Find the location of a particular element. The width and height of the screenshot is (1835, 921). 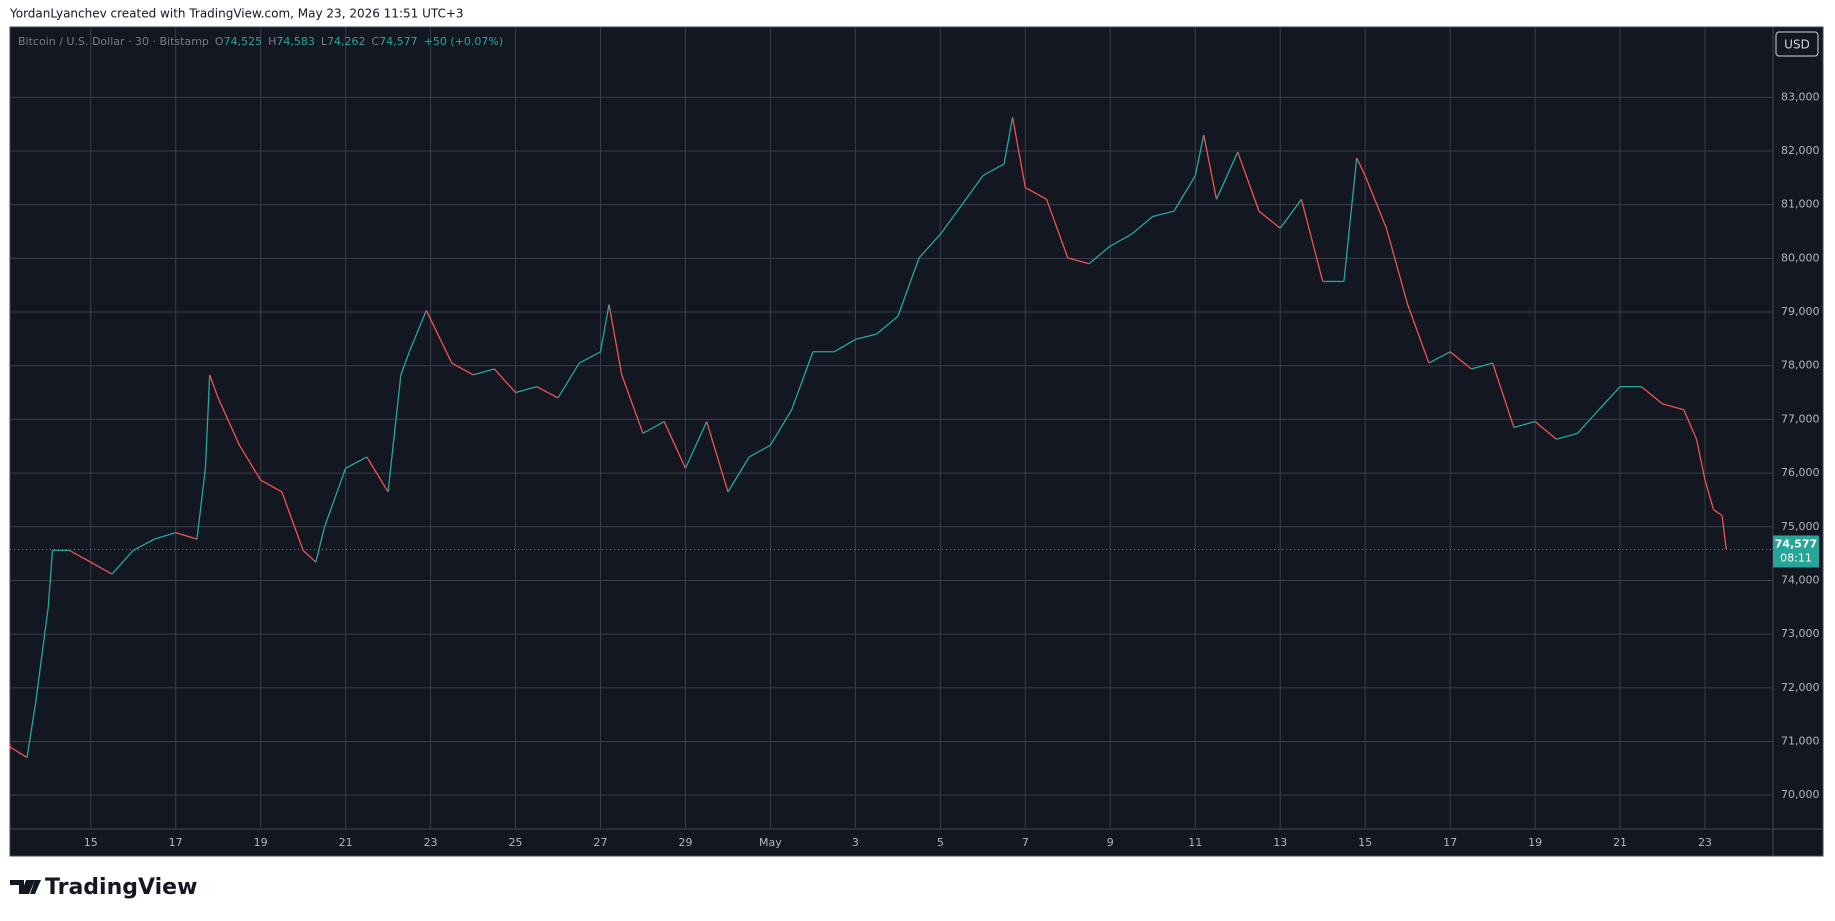

x-tick-label: 29 is located at coordinates (685, 842).